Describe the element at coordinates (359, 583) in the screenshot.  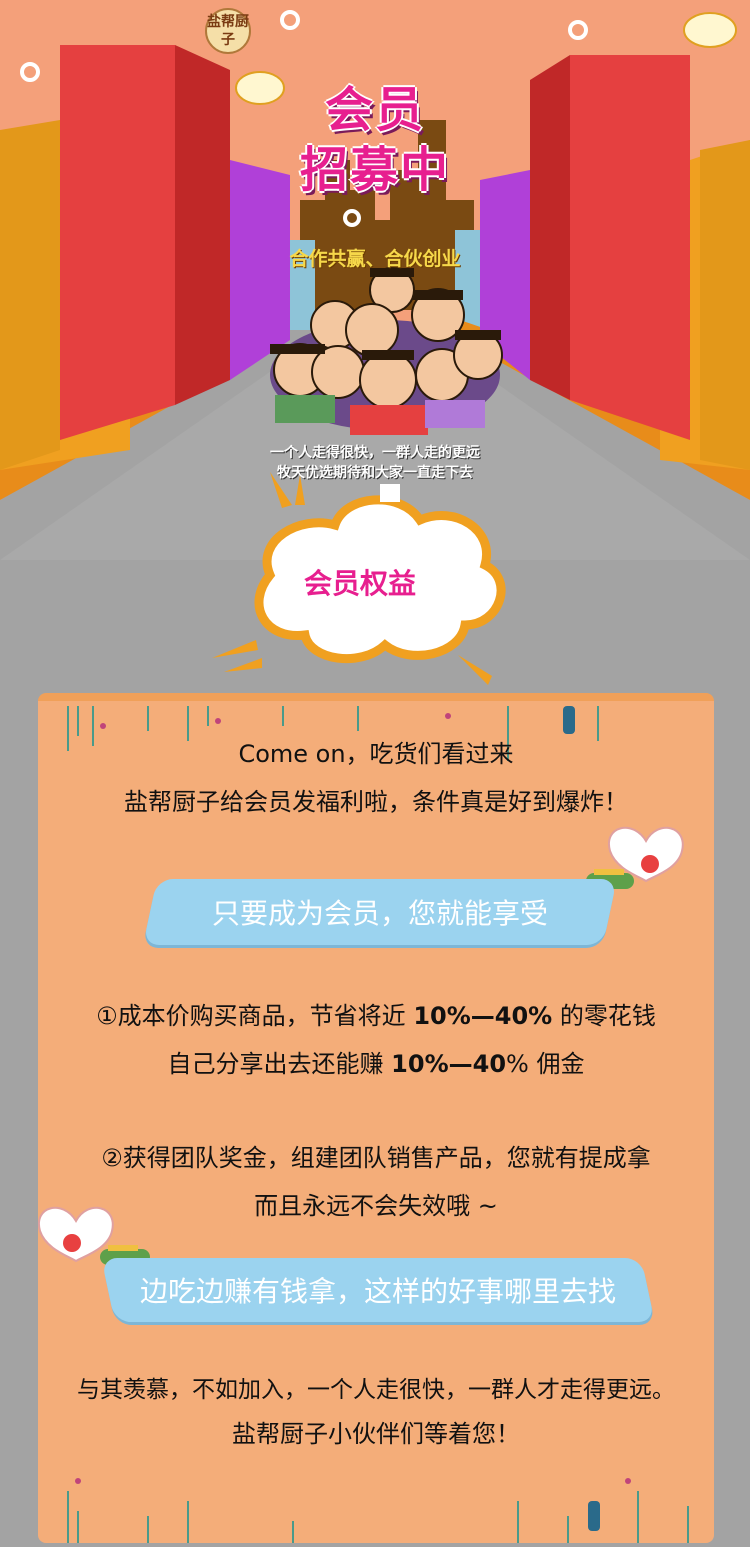
I see `benefits-title: 会员权益` at that location.